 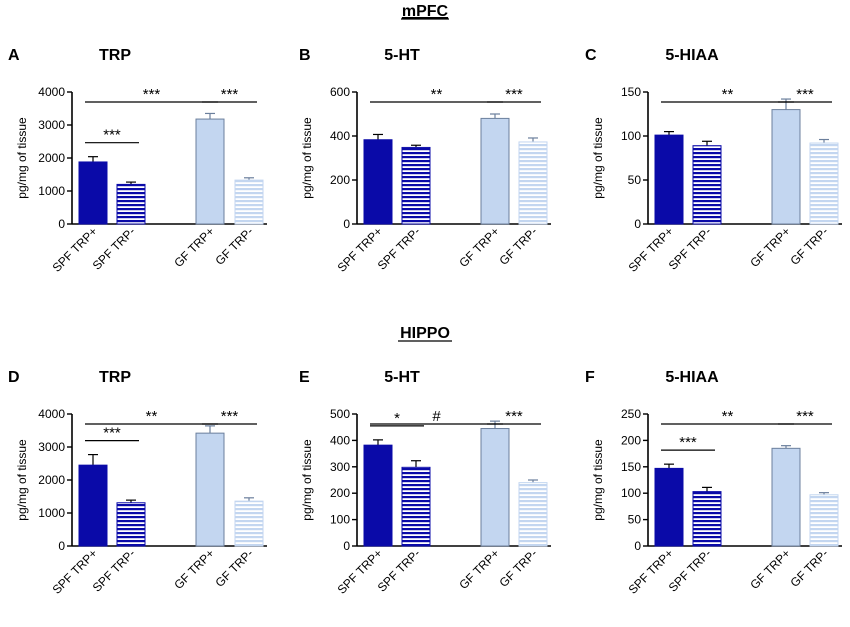 I want to click on panel-e-category-label-gf-trp: GF TRP-, so click(x=518, y=568).